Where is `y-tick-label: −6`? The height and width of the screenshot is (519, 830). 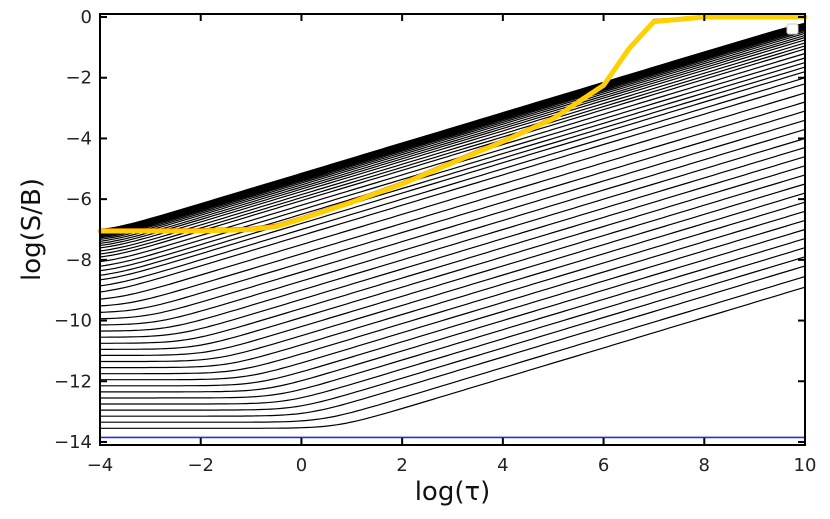 y-tick-label: −6 is located at coordinates (78, 199).